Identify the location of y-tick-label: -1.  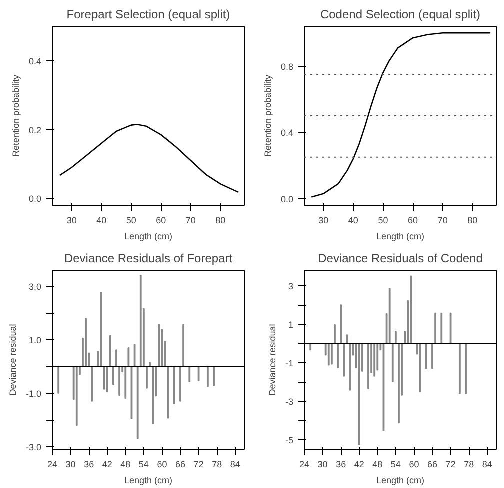
(290, 363).